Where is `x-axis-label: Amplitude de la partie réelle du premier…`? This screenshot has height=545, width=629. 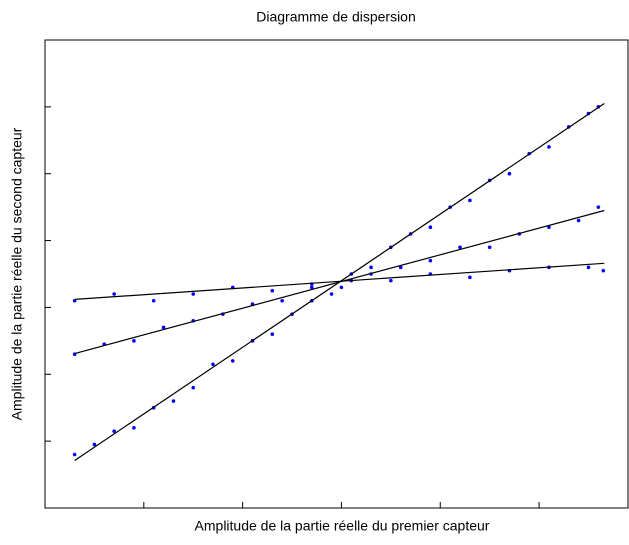
x-axis-label: Amplitude de la partie réelle du premier… is located at coordinates (342, 526).